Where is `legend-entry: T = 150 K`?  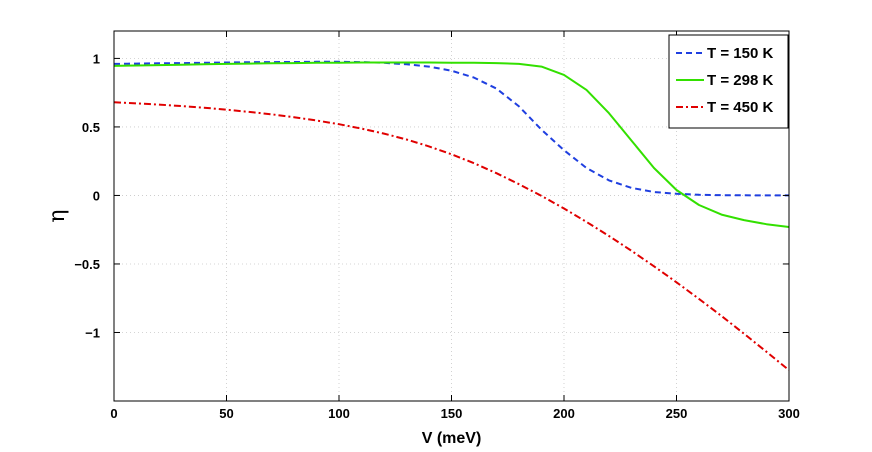
legend-entry: T = 150 K is located at coordinates (740, 53).